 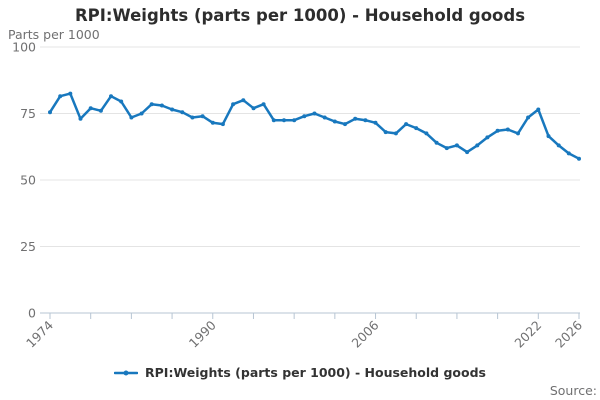 I want to click on x-tick-label: 1990, so click(x=202, y=333).